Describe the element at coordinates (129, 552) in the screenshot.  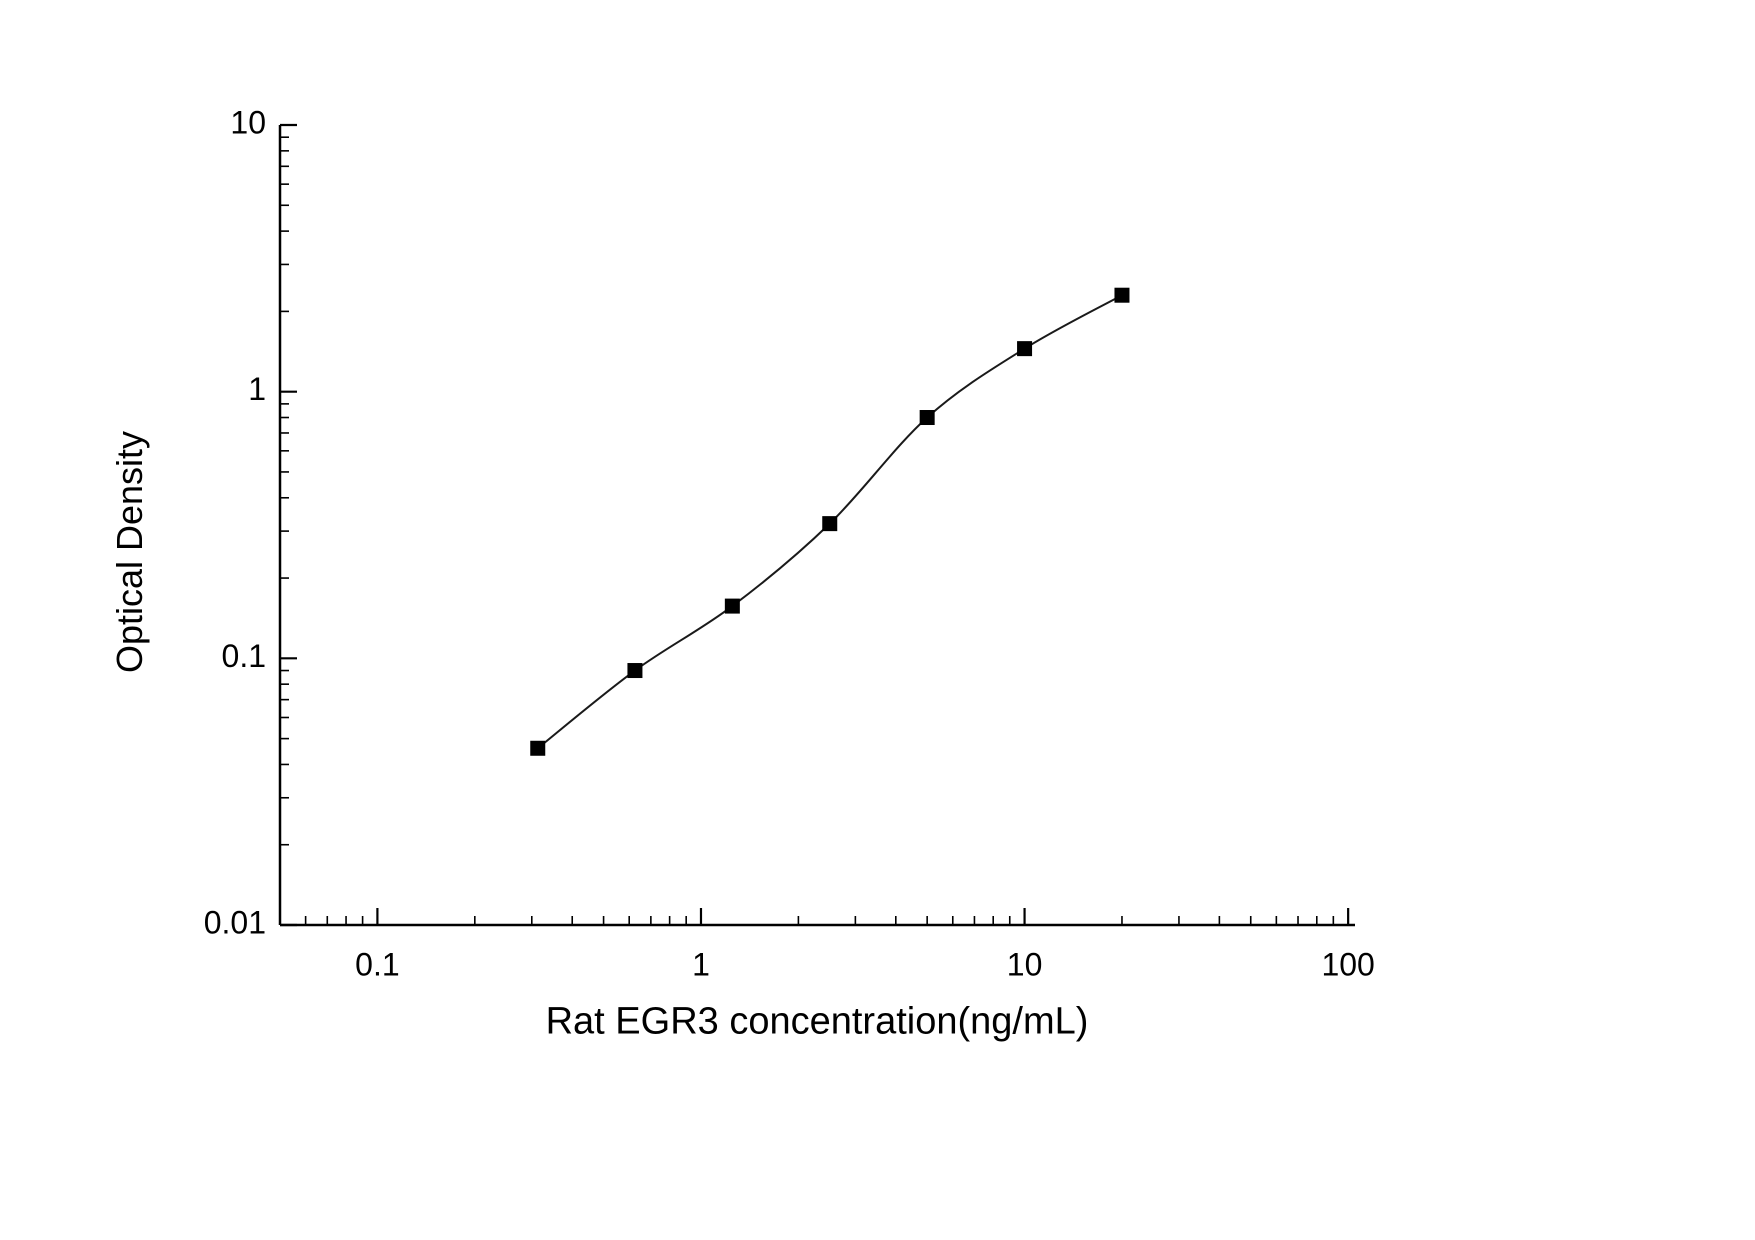
I see `y-axis-title: Optical Density` at that location.